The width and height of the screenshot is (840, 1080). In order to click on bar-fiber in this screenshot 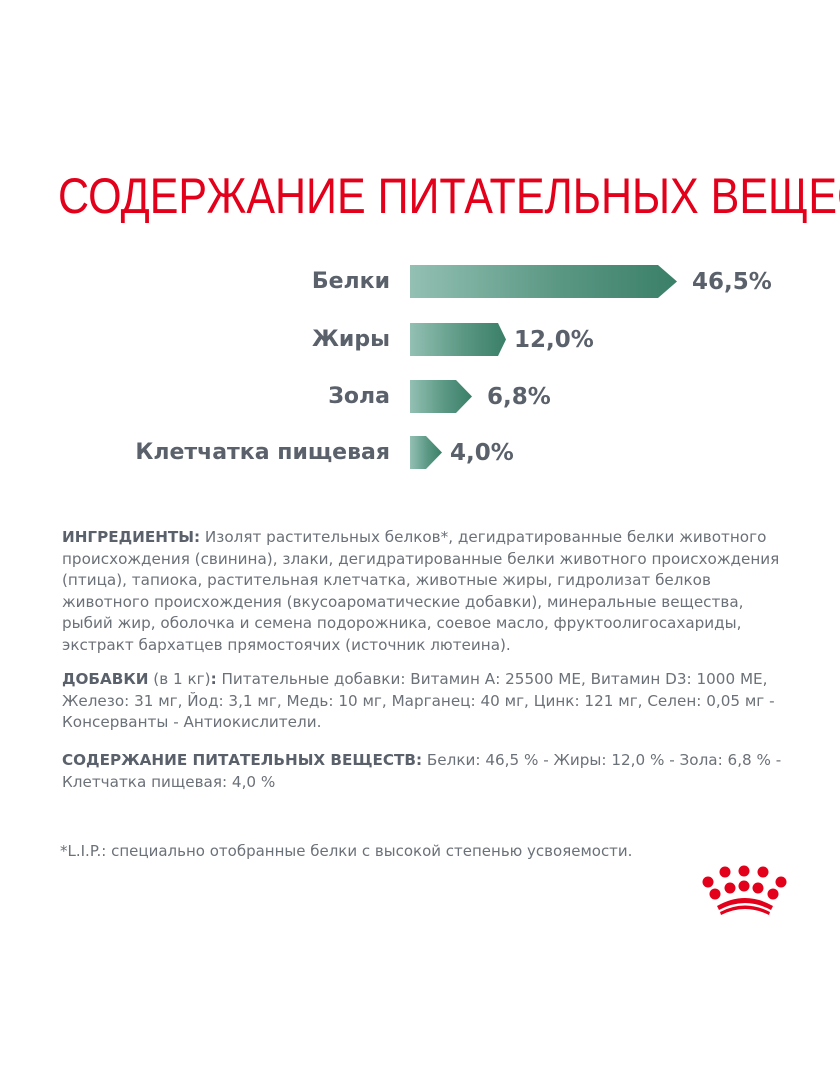, I will do `click(426, 452)`.